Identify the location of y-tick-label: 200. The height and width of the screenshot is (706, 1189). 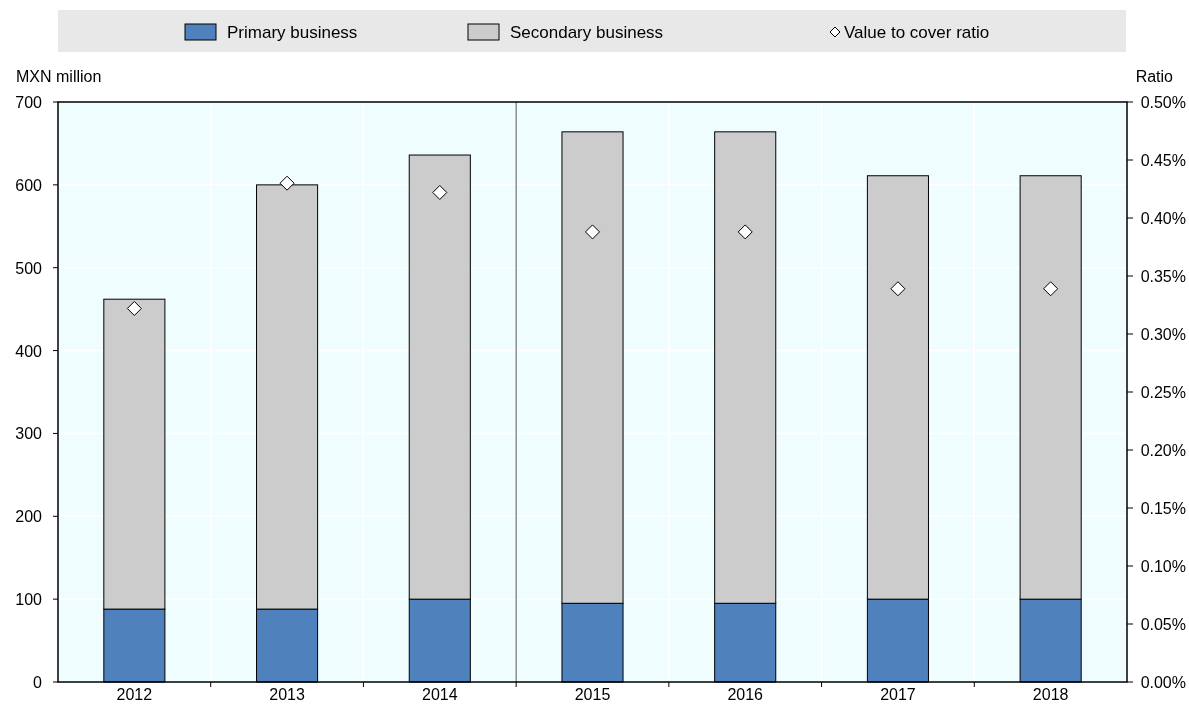
(29, 517).